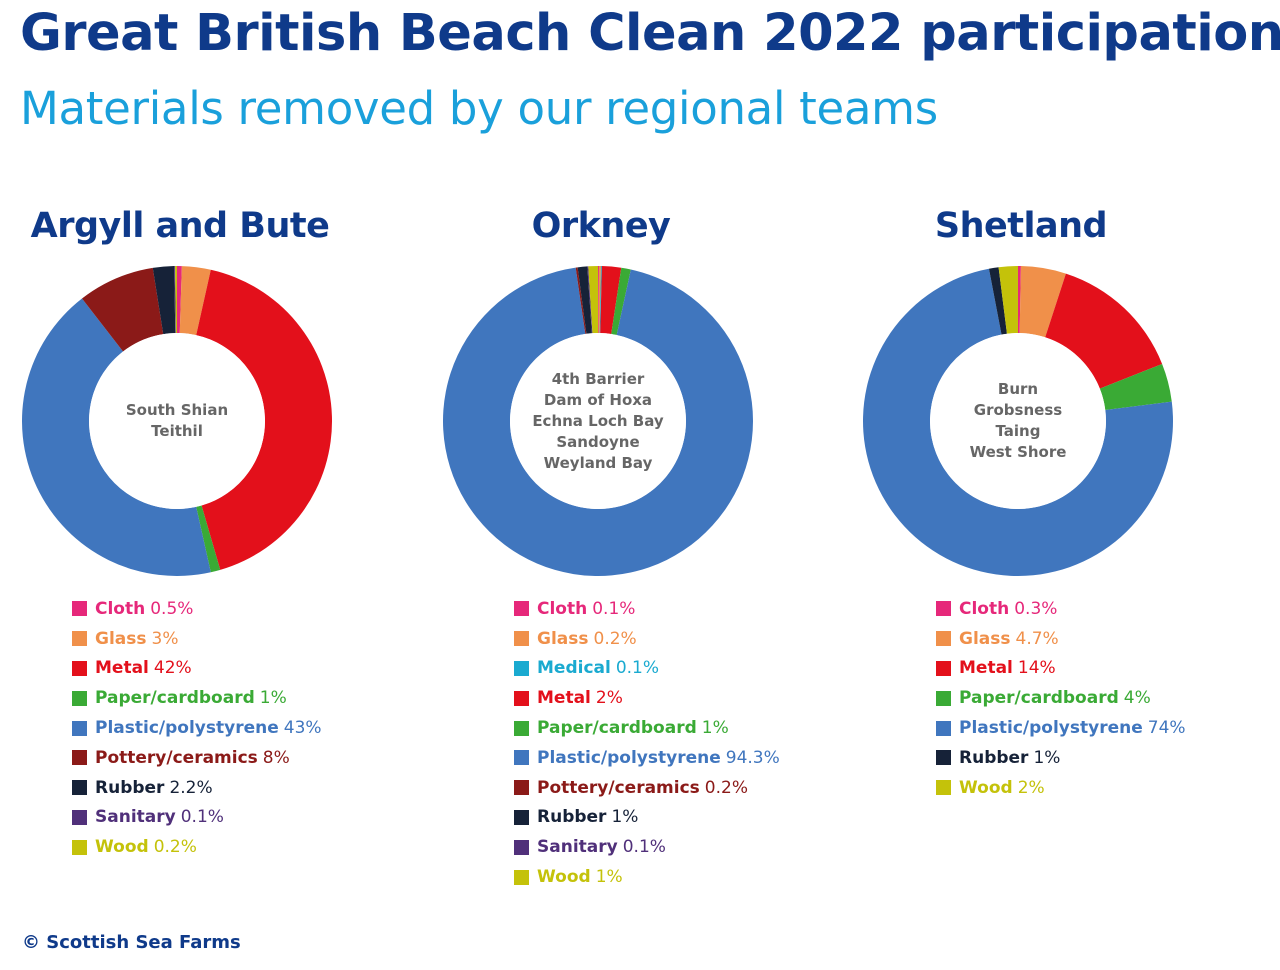 This screenshot has height=970, width=1280. What do you see at coordinates (601, 226) in the screenshot?
I see `region-title: Orkney` at bounding box center [601, 226].